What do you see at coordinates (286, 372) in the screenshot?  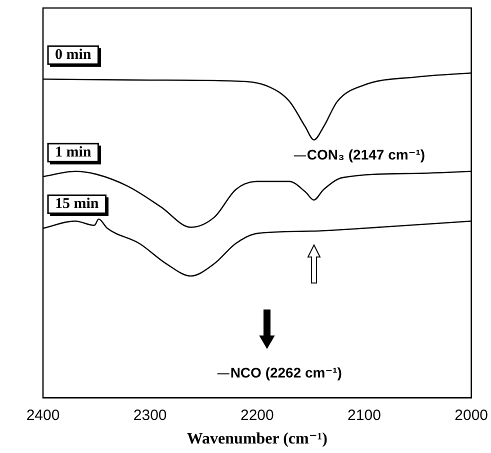 I see `annotation: NCO (2262 cm⁻¹)` at bounding box center [286, 372].